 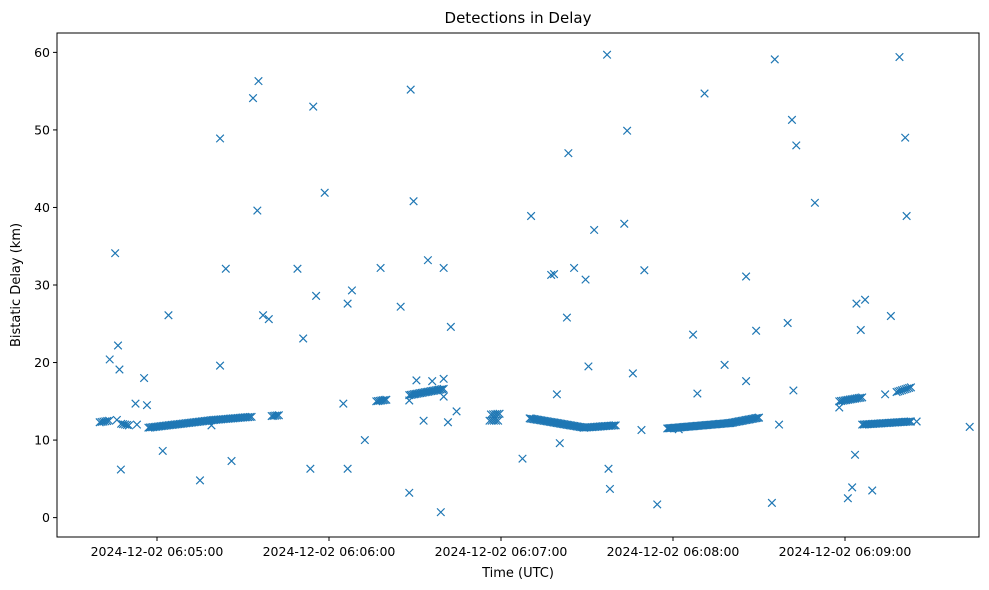 I want to click on x-tick-label: 2024-12-02 06:08:00, so click(x=673, y=551).